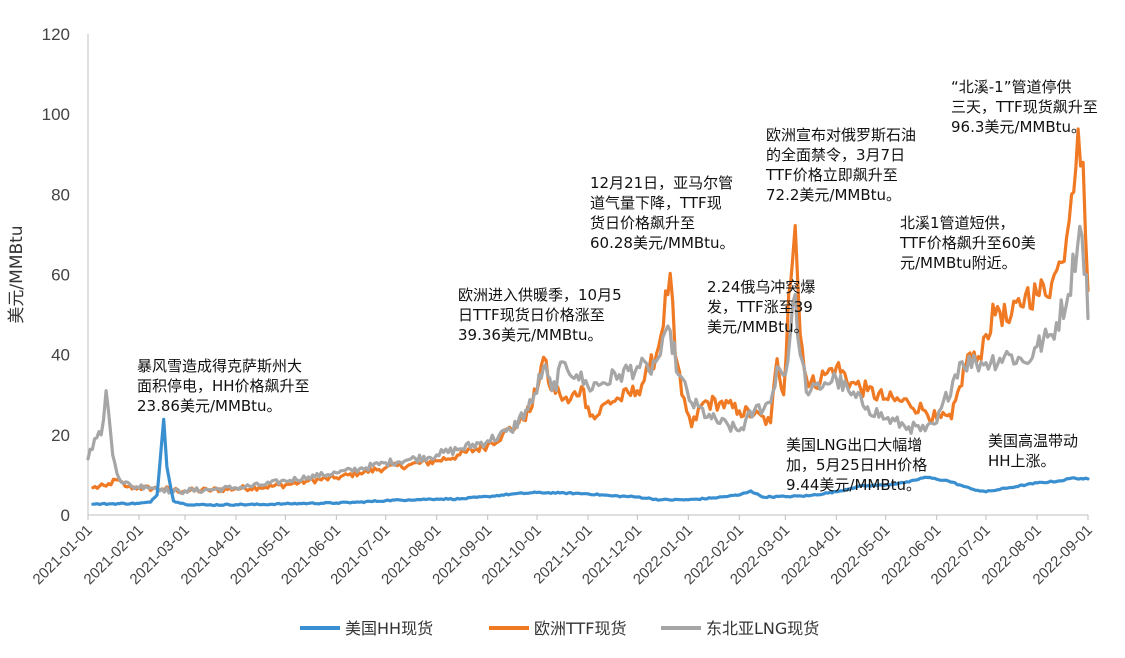  Describe the element at coordinates (856, 465) in the screenshot. I see `annotation: 美国LNG出口大幅增加，5月25日HH价格 9.44美元/MMBtu。` at that location.